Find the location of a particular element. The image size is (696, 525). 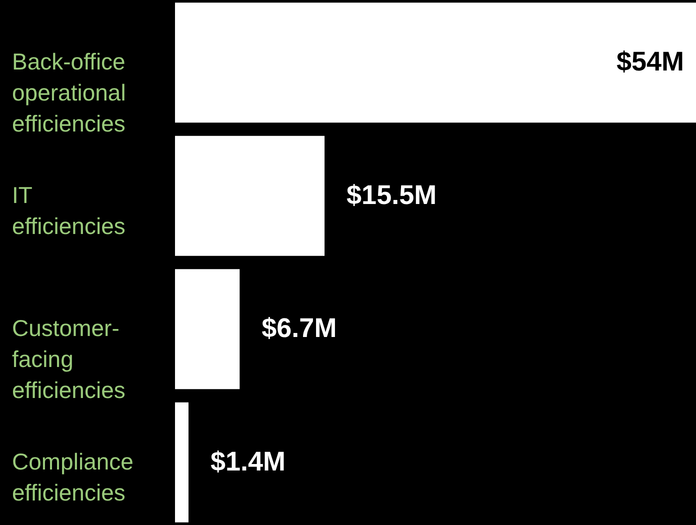

data-label: $1.4M is located at coordinates (248, 461).